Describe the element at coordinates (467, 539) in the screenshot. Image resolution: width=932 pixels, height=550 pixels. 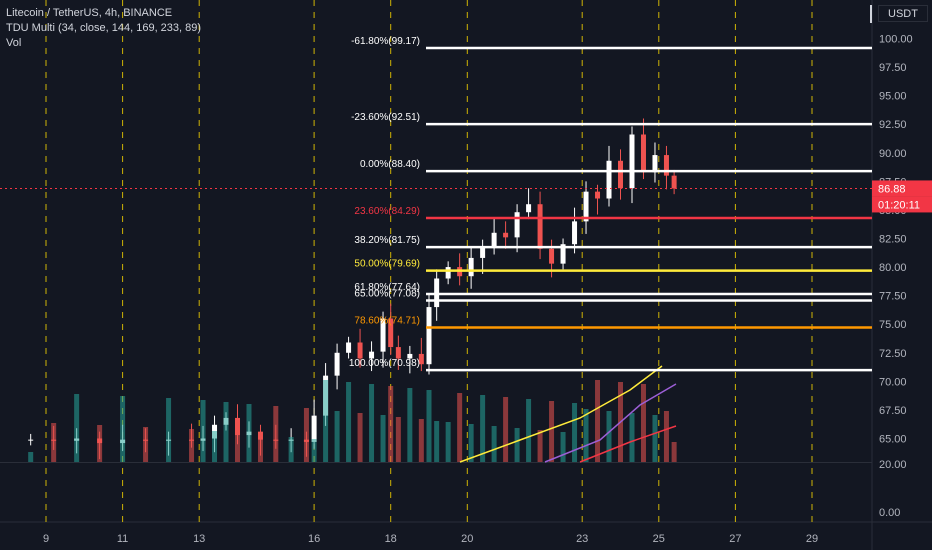
I see `x-tick-label: 20` at that location.